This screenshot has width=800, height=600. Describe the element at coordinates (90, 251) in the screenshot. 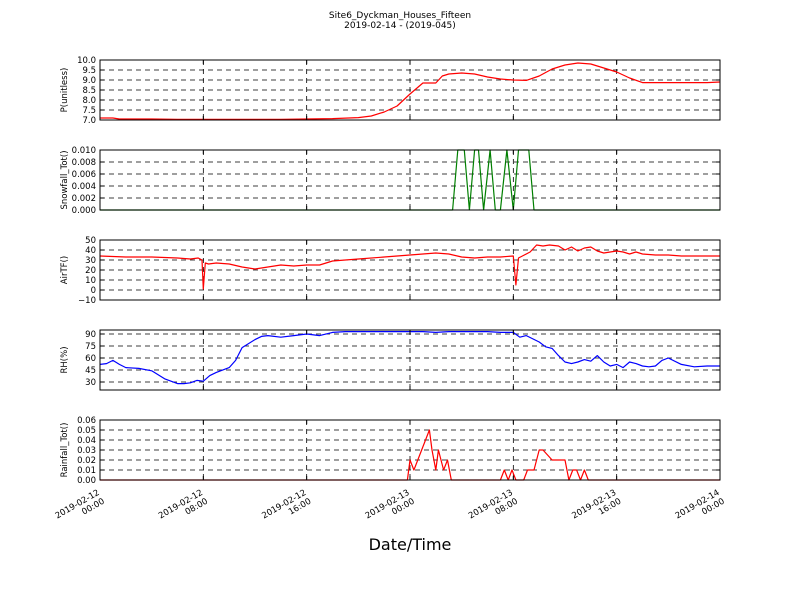

I see `y-tick-label: 40` at that location.